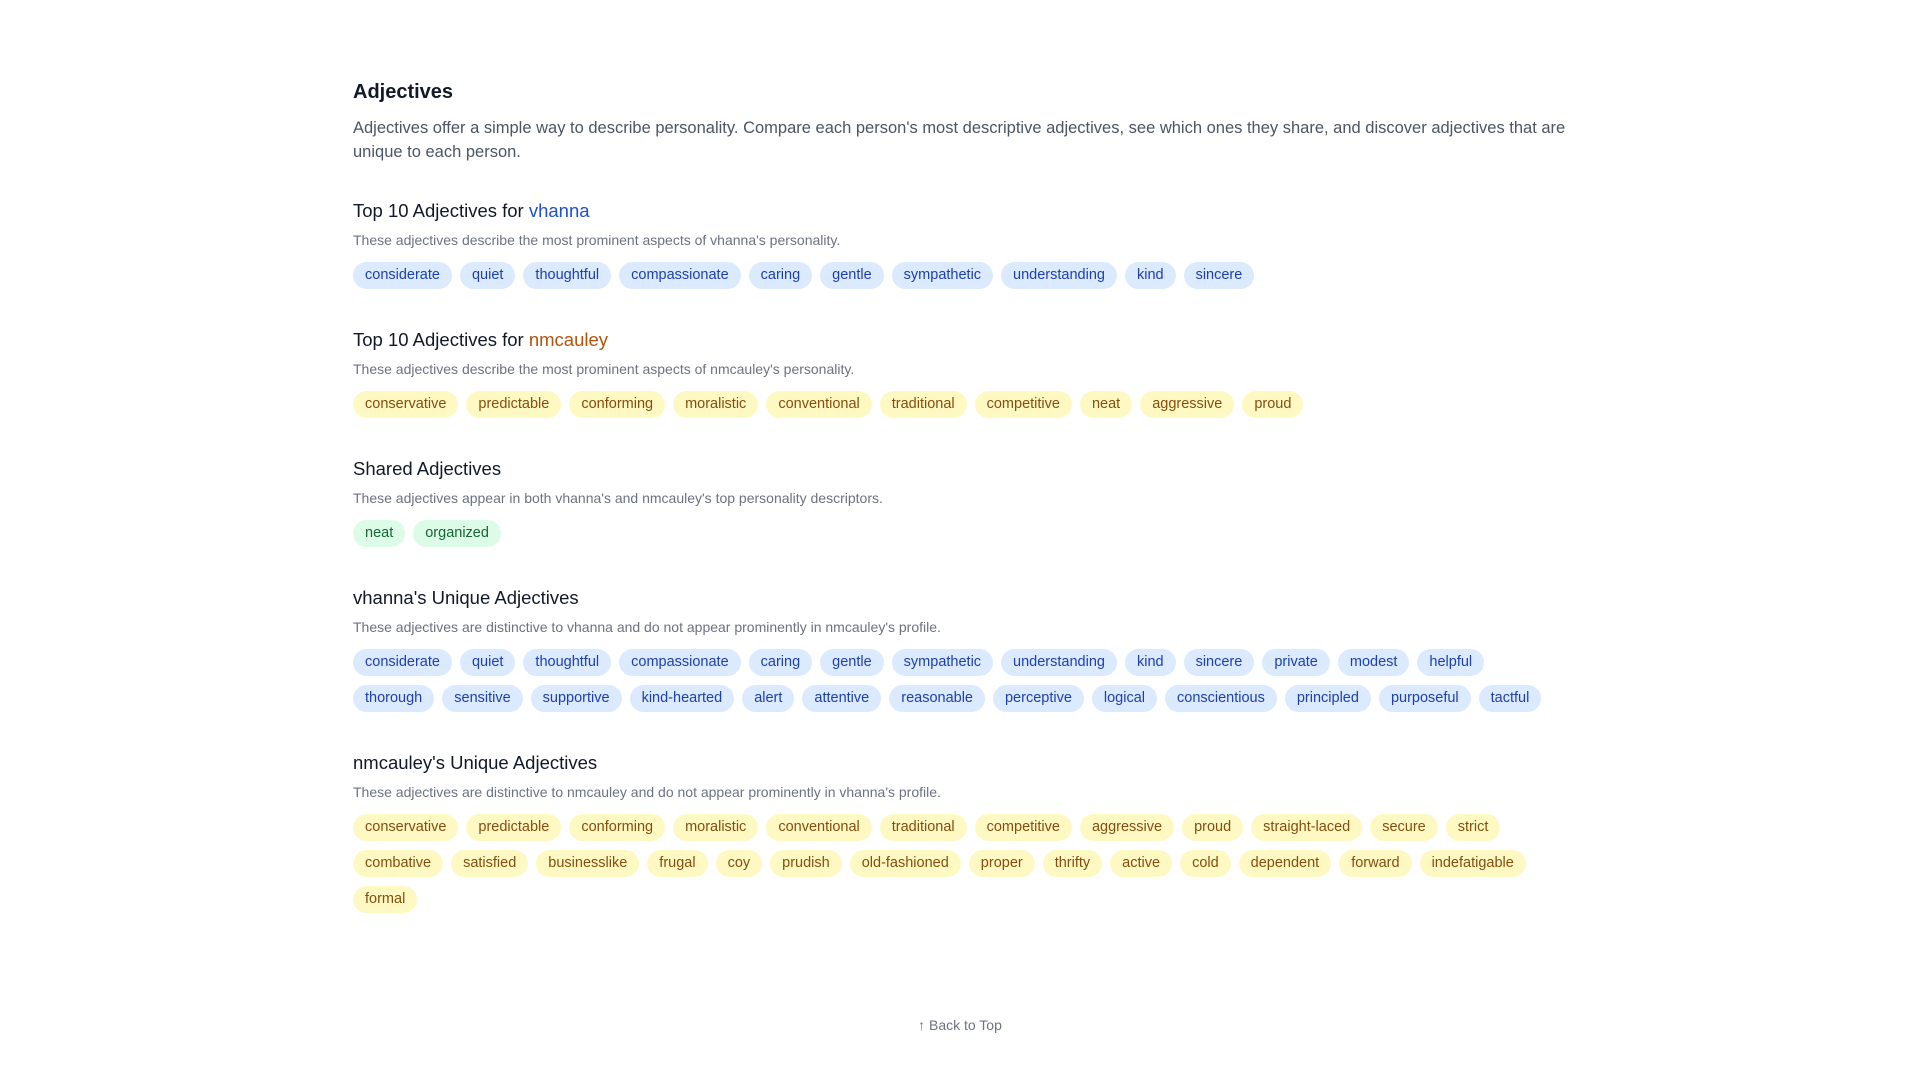 This screenshot has height=1080, width=1920. I want to click on adjective-chip: tactful, so click(1510, 698).